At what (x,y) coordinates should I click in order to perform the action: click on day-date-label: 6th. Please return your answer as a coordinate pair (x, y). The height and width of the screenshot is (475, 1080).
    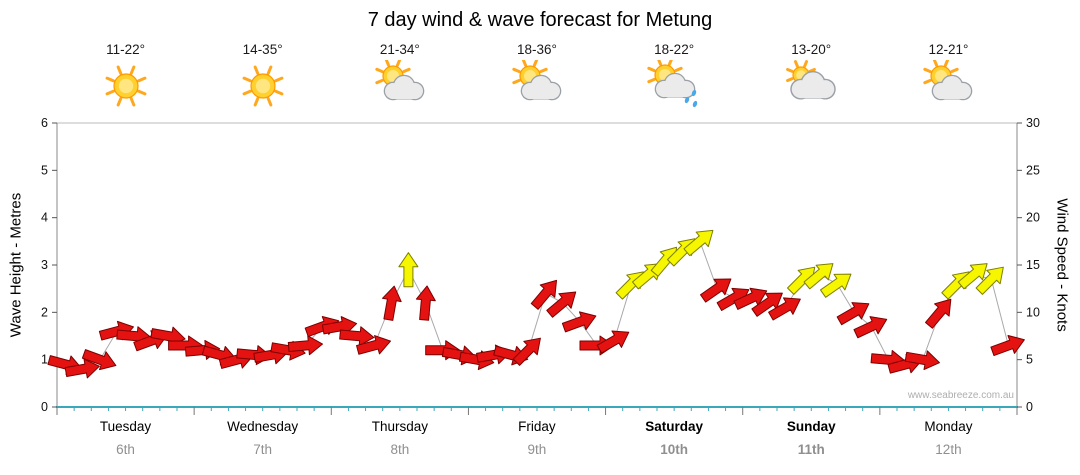
    Looking at the image, I should click on (125, 449).